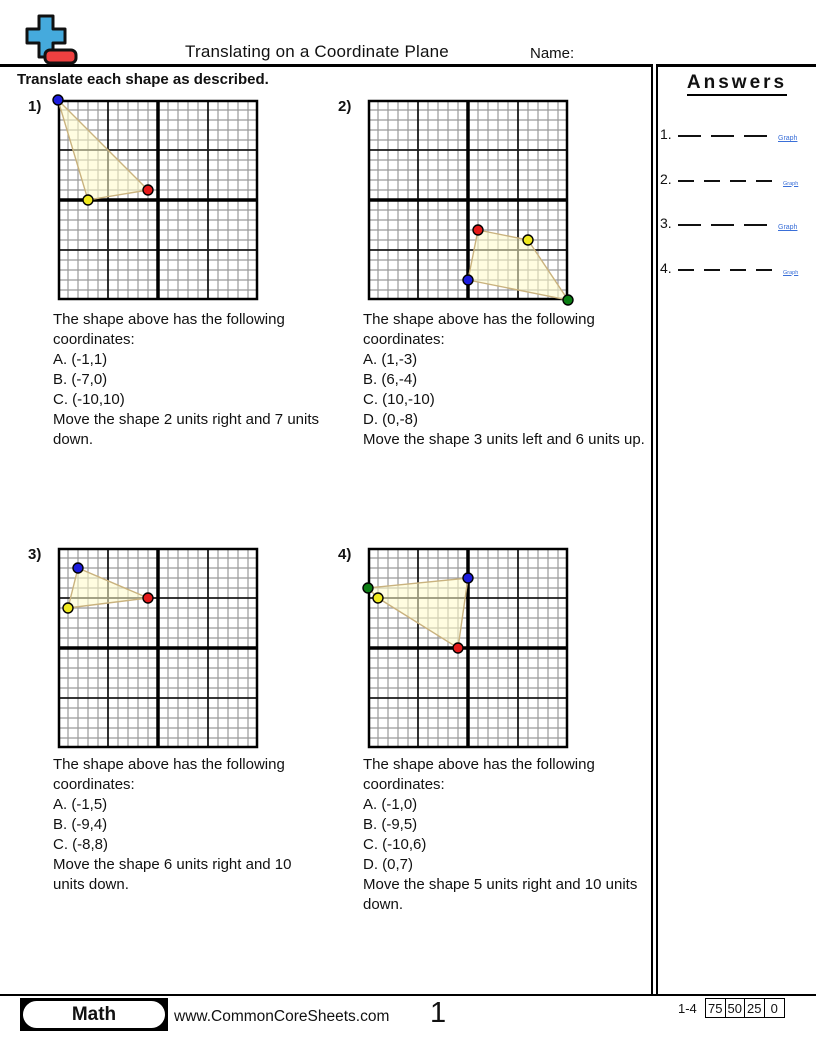 The height and width of the screenshot is (1056, 816). Describe the element at coordinates (666, 267) in the screenshot. I see `answer-number: 4.` at that location.